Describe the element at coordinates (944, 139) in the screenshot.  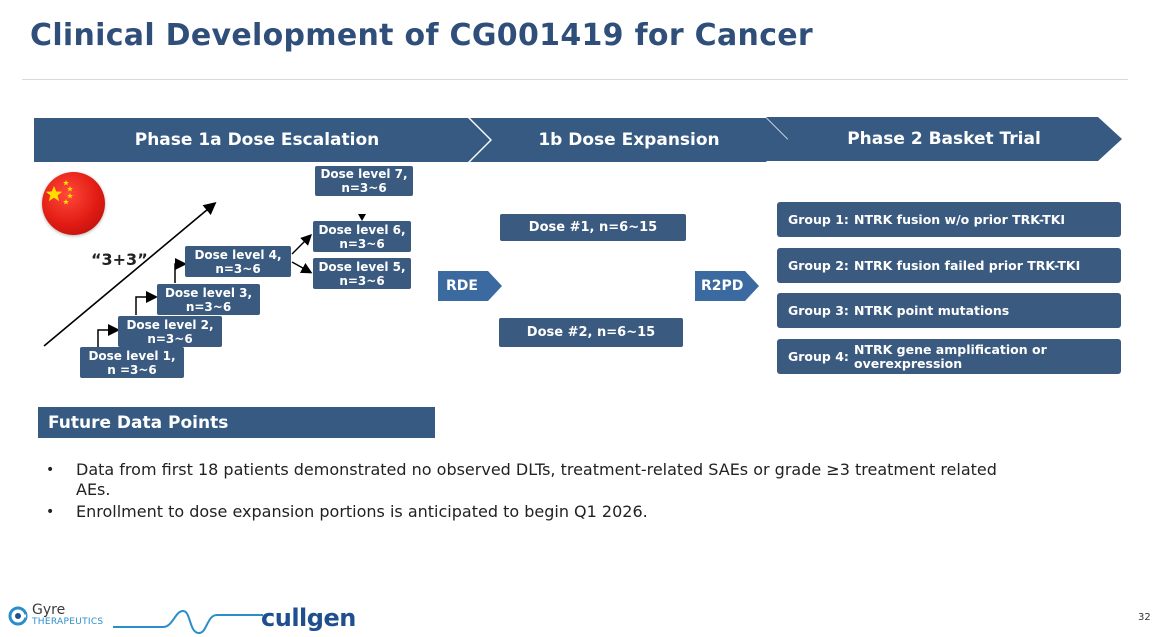
I see `phase-2-banner: Phase 2 Basket Trial` at that location.